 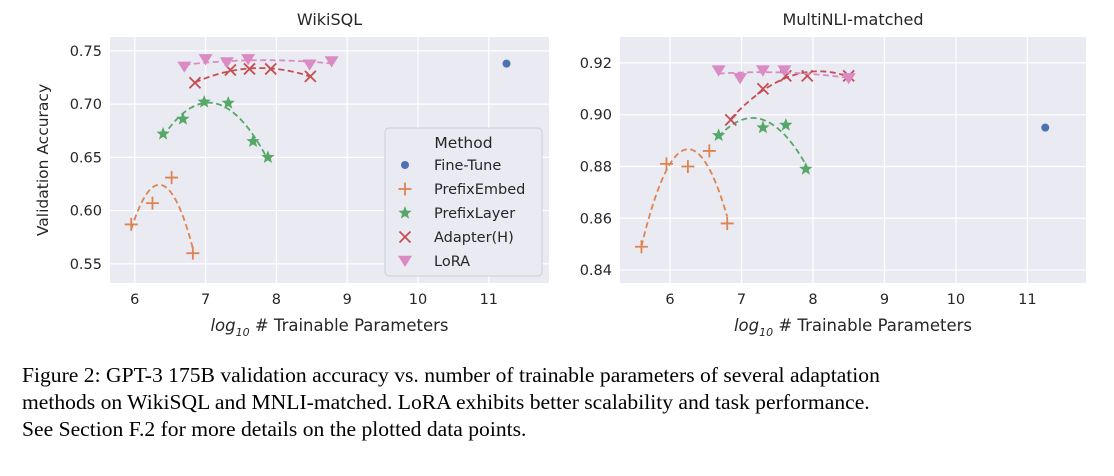 I want to click on y-tick-label: 0.70, so click(x=86, y=105).